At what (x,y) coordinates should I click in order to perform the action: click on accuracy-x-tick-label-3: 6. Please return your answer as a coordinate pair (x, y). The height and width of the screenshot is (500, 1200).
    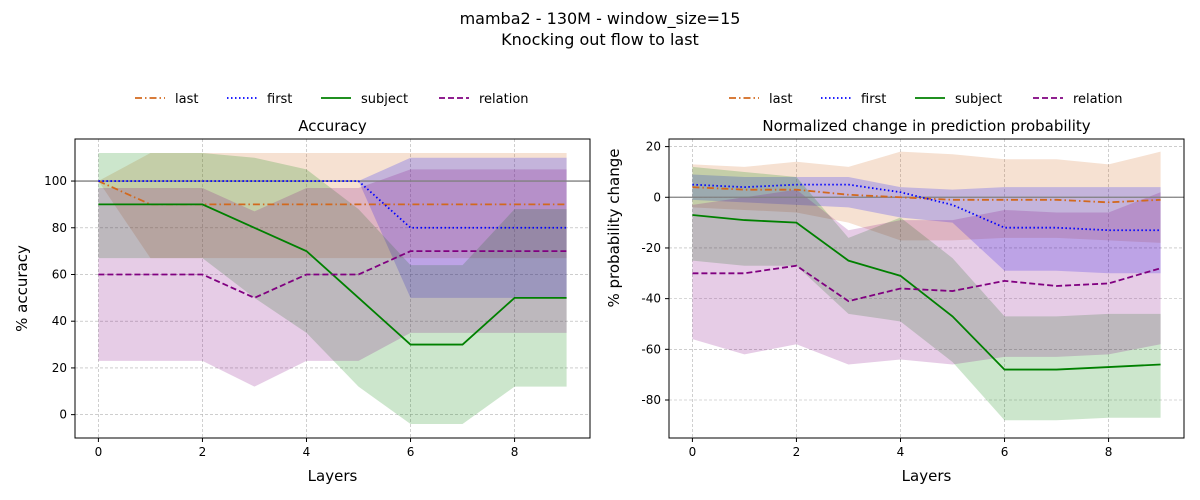
    Looking at the image, I should click on (411, 452).